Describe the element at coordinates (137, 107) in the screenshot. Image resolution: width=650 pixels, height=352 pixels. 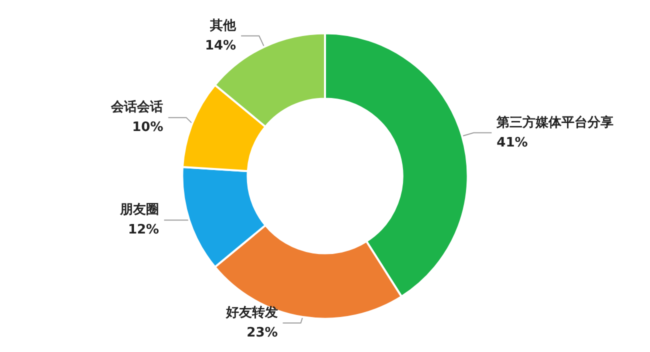
I see `slice-label: 会话会话` at that location.